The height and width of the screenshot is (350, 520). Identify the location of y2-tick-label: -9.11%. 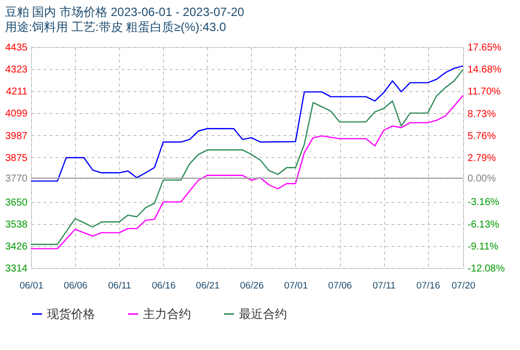
(483, 246).